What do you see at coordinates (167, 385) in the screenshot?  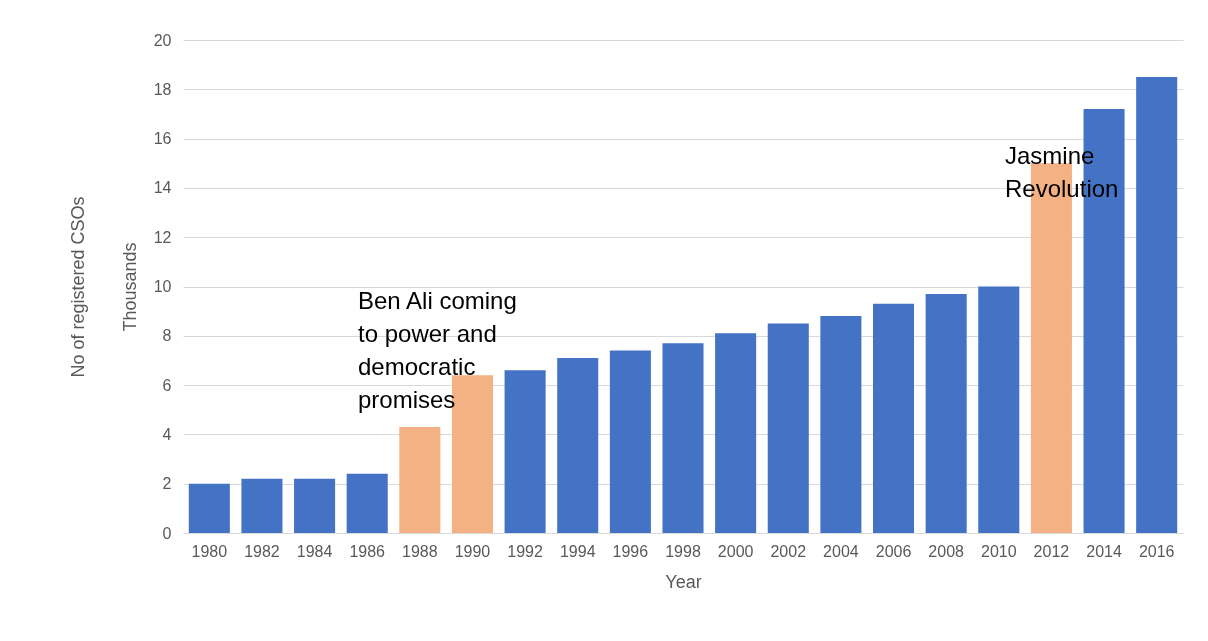 I see `y-tick-label: 6` at bounding box center [167, 385].